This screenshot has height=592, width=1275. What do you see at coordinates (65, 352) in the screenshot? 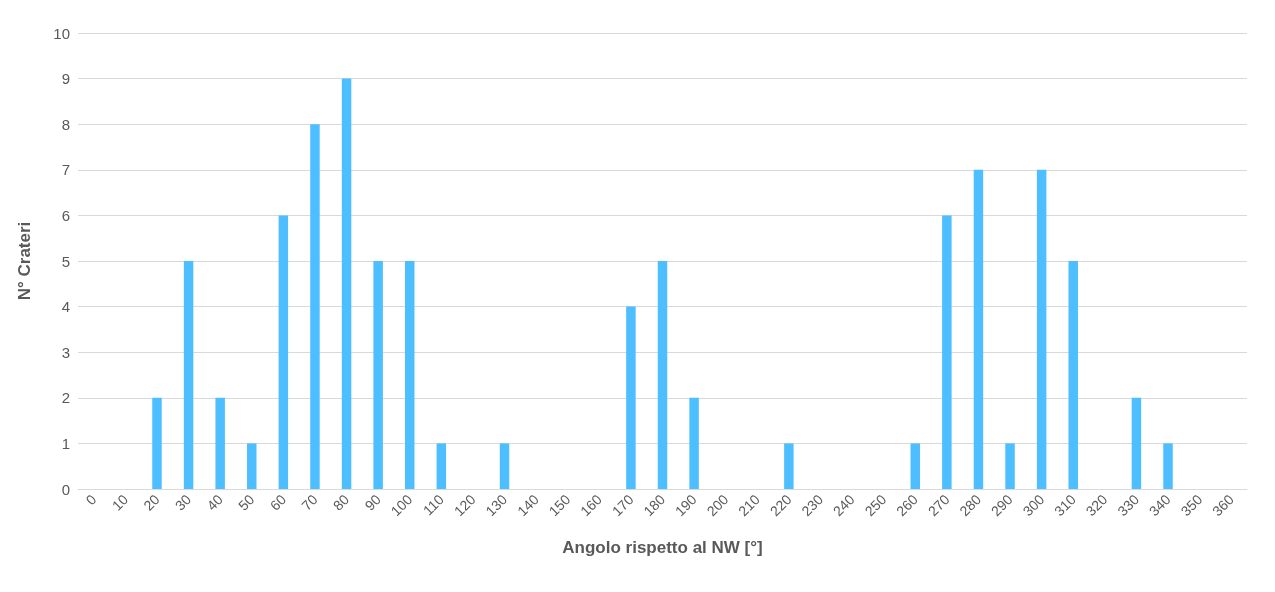
I see `y-tick-label: 3` at bounding box center [65, 352].